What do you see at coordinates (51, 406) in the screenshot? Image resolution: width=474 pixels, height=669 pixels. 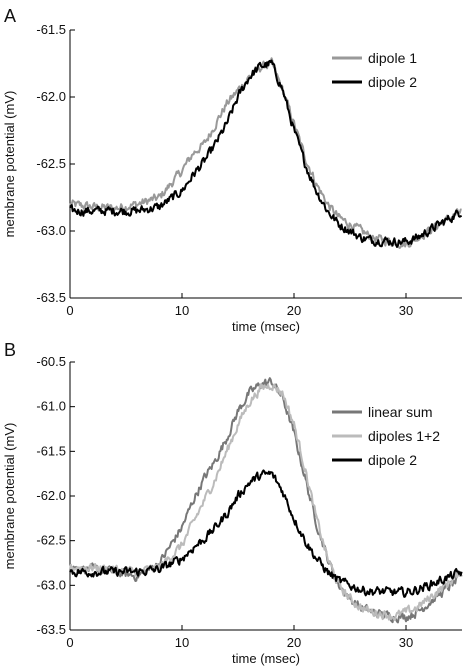 I see `y-tick-label: -61.0` at bounding box center [51, 406].